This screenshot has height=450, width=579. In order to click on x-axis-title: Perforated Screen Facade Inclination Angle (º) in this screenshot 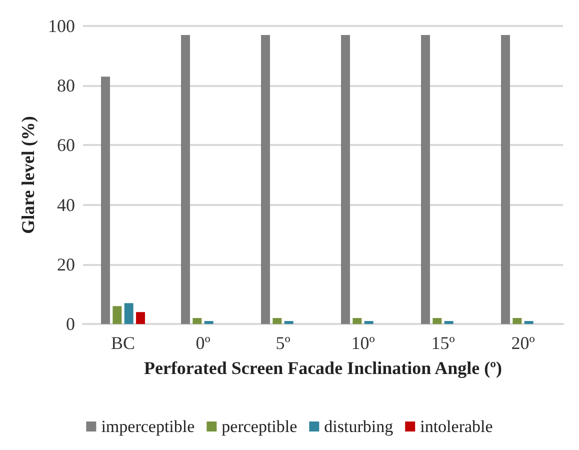, I will do `click(323, 368)`.